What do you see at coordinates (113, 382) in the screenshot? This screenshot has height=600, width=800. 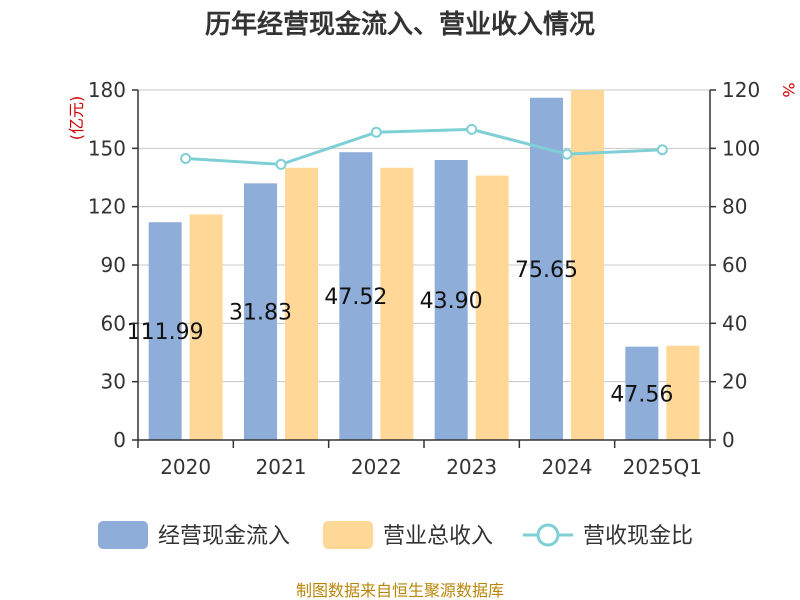 I see `left-tick-label: 30` at bounding box center [113, 382].